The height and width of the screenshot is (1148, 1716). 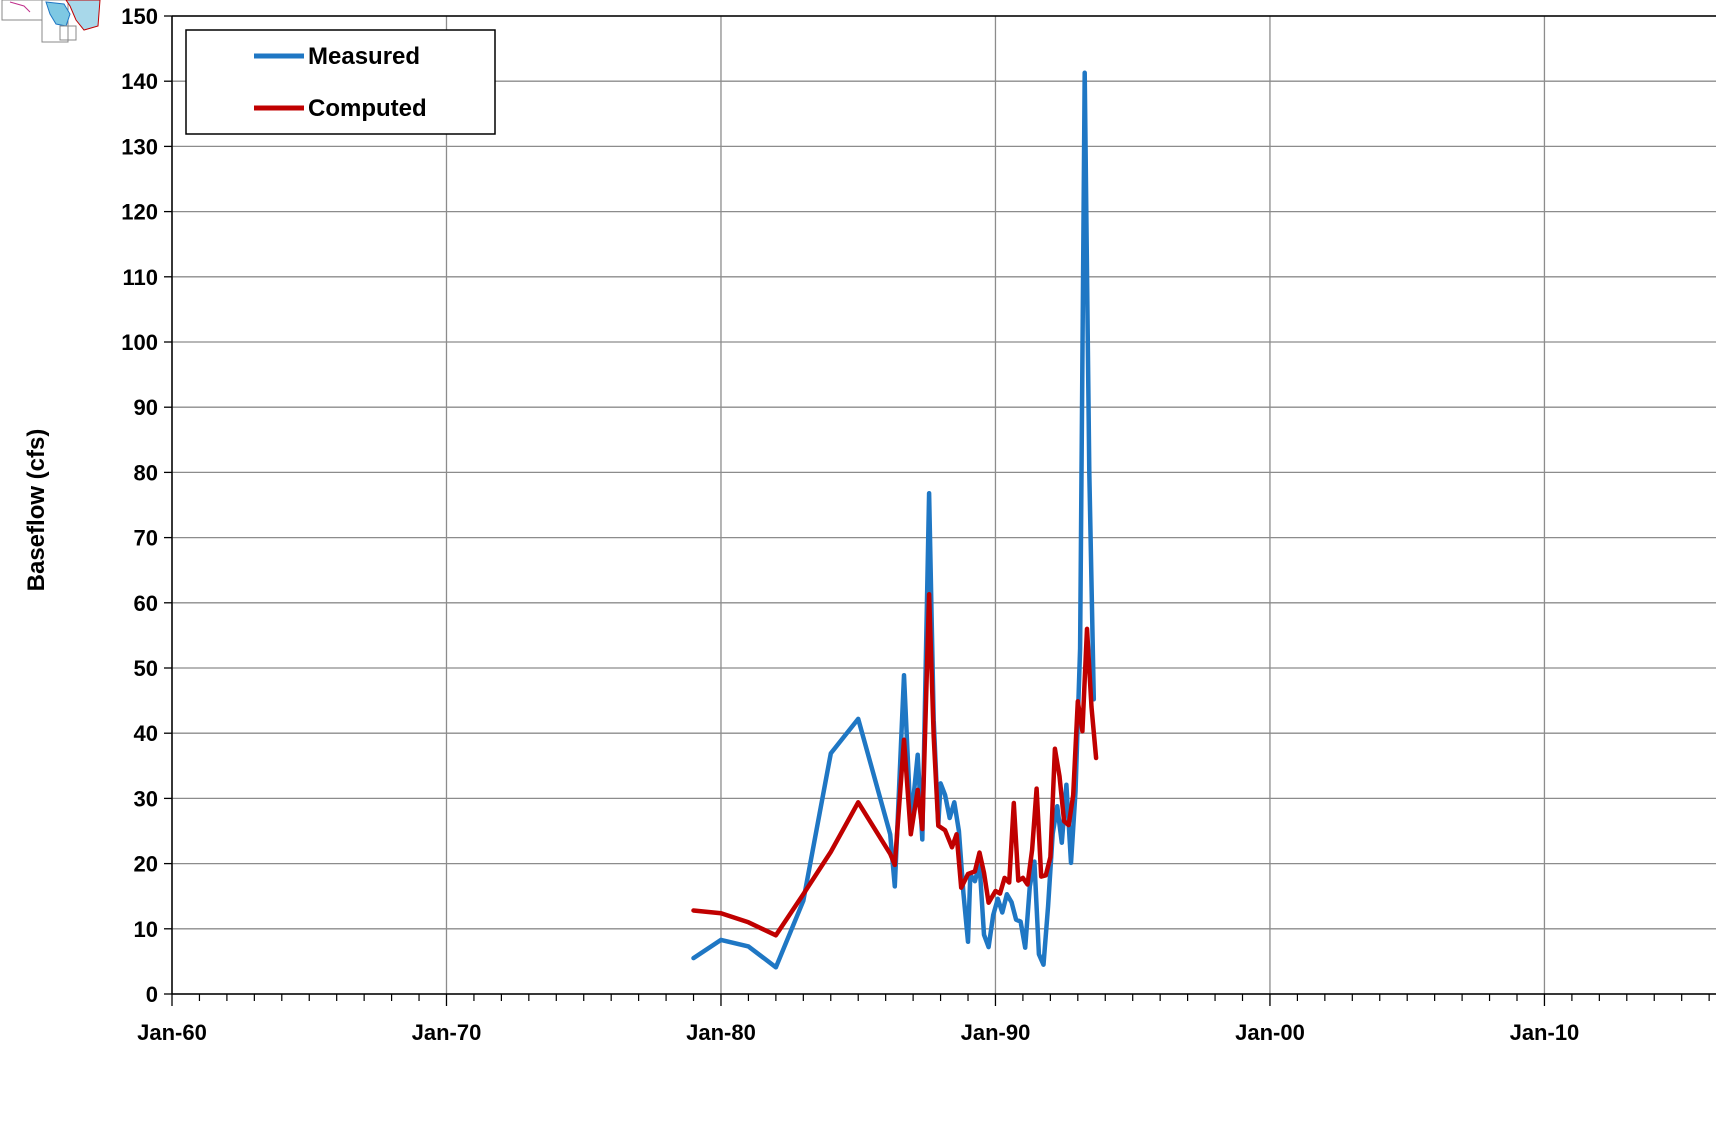 I want to click on x-axis-ticks: Jan-60 Jan-70 Jan-80 Jan-90 Jan-00 Jan-10, so click(x=923, y=1019).